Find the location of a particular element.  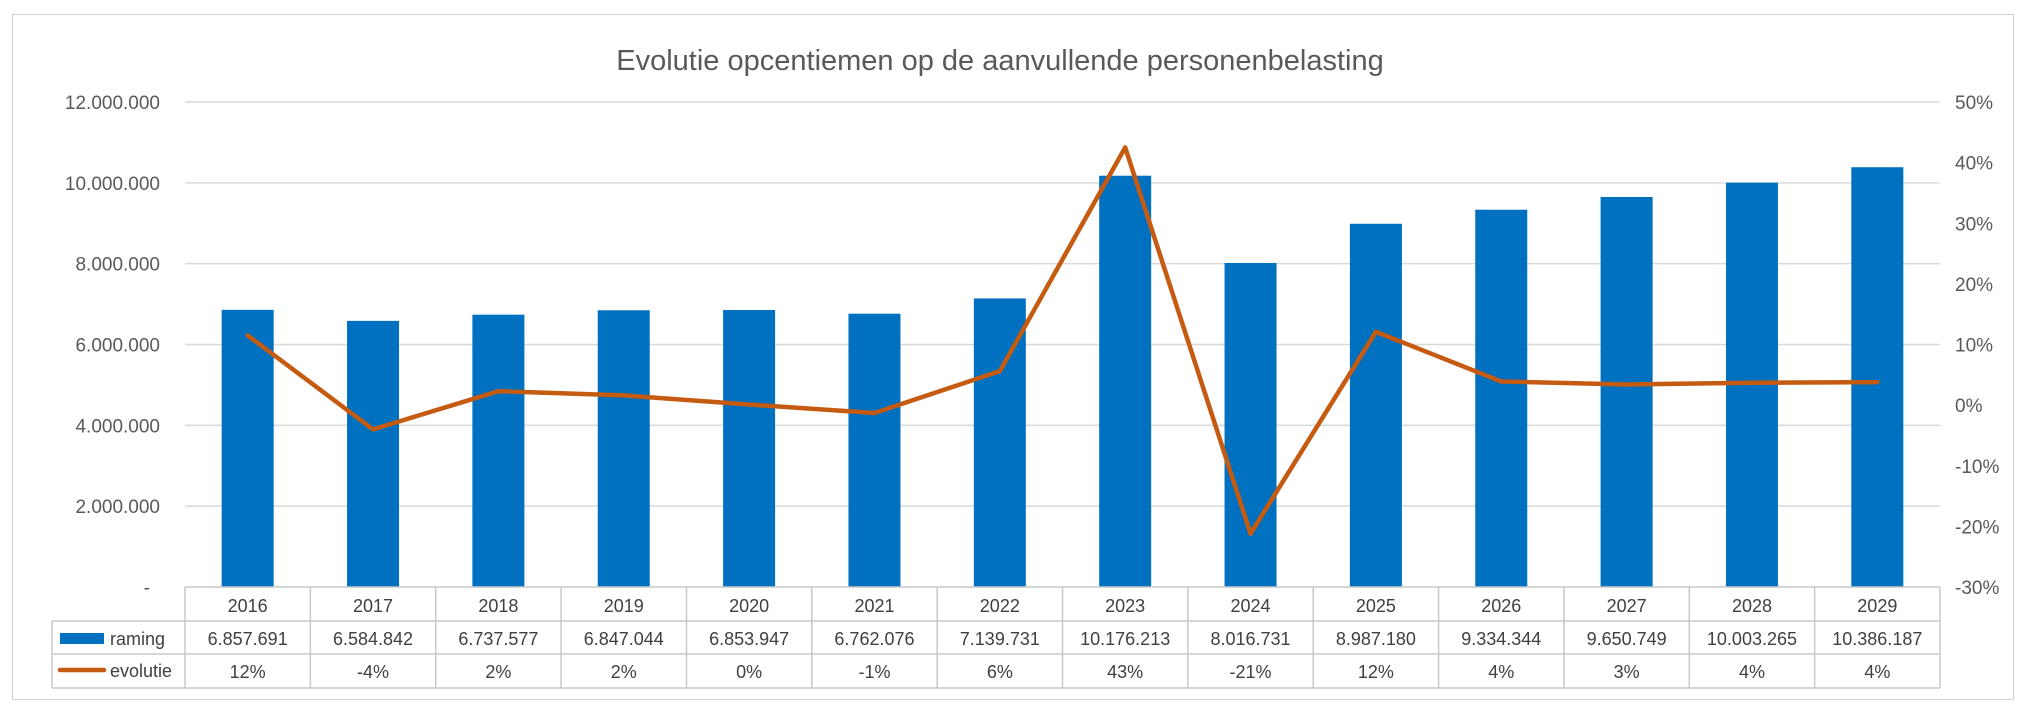

y-right-tick-label: 20% is located at coordinates (1974, 285).